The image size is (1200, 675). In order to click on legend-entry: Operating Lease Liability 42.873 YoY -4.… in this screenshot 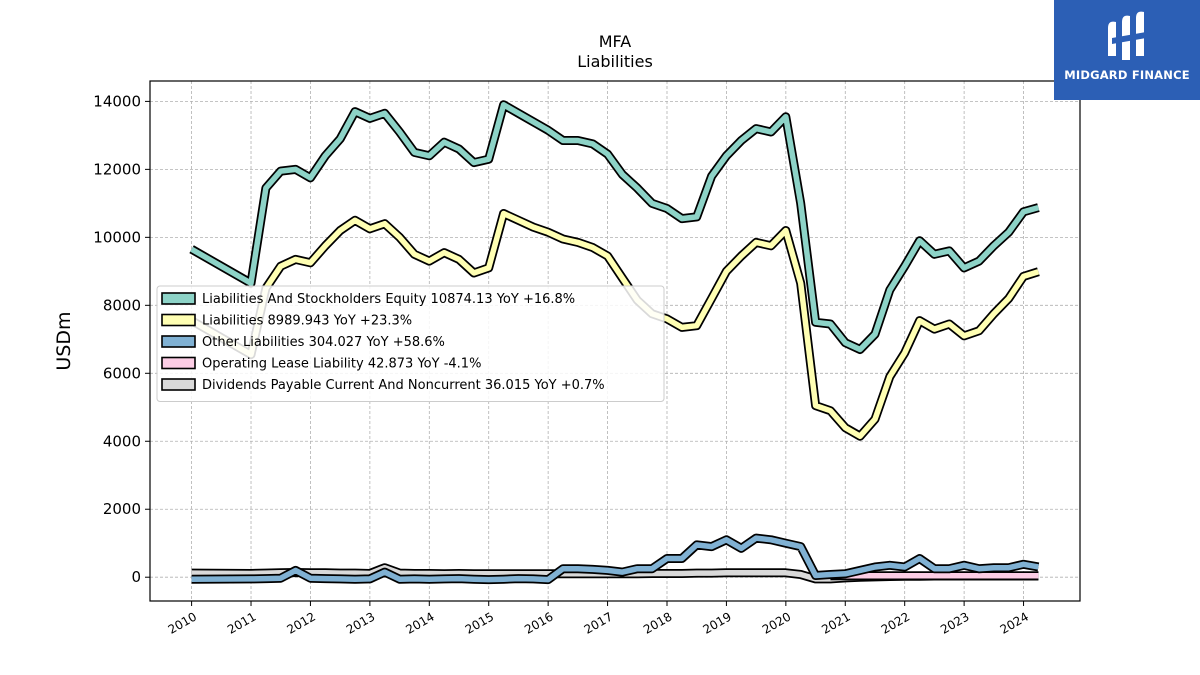, I will do `click(341, 364)`.